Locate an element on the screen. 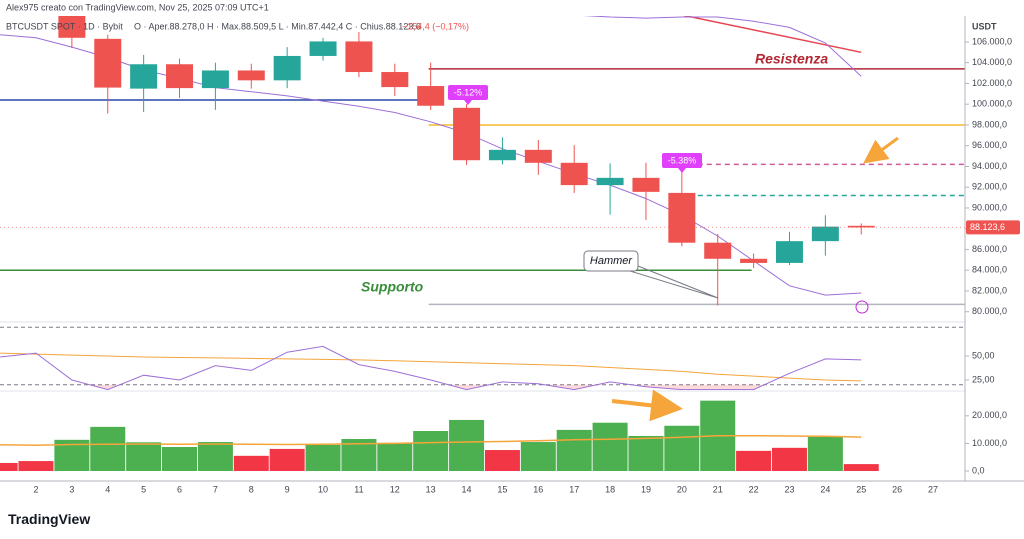 This screenshot has height=539, width=1024. trend-line is located at coordinates (772, 35).